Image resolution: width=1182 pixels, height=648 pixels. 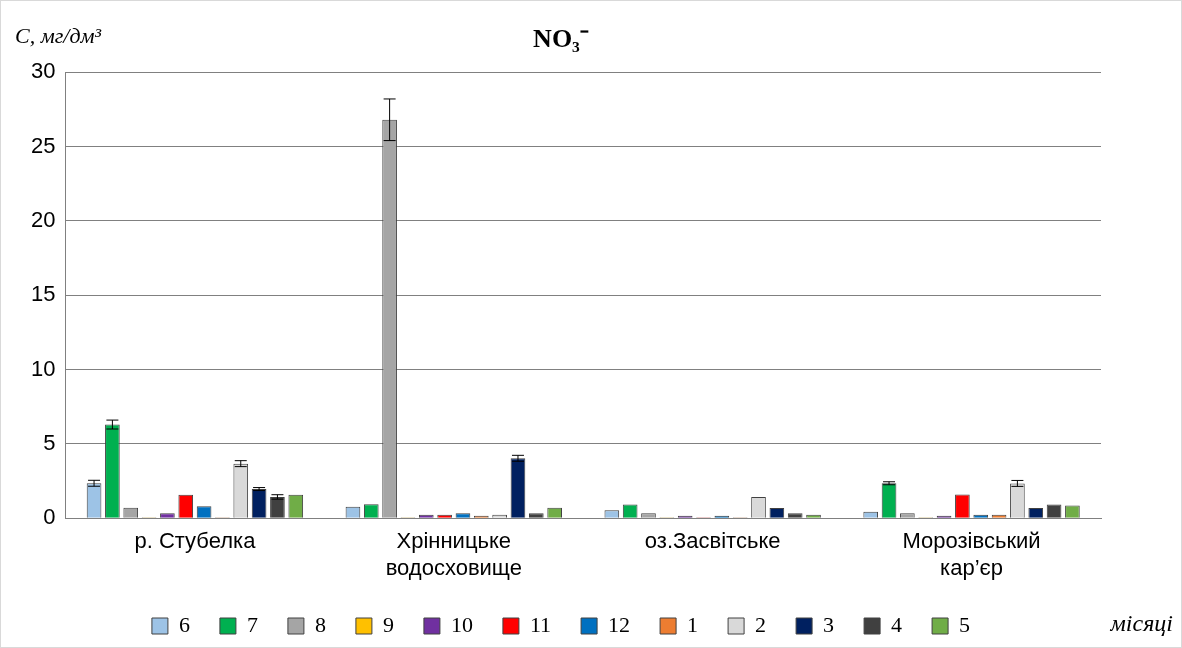 I want to click on bar, so click(x=277, y=507).